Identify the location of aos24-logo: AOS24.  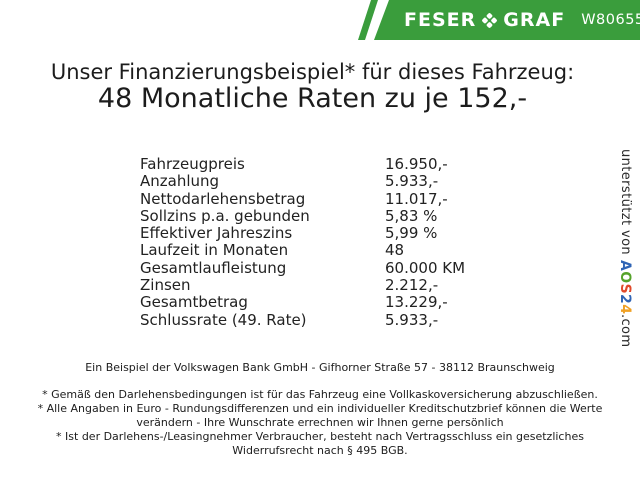
(625, 286).